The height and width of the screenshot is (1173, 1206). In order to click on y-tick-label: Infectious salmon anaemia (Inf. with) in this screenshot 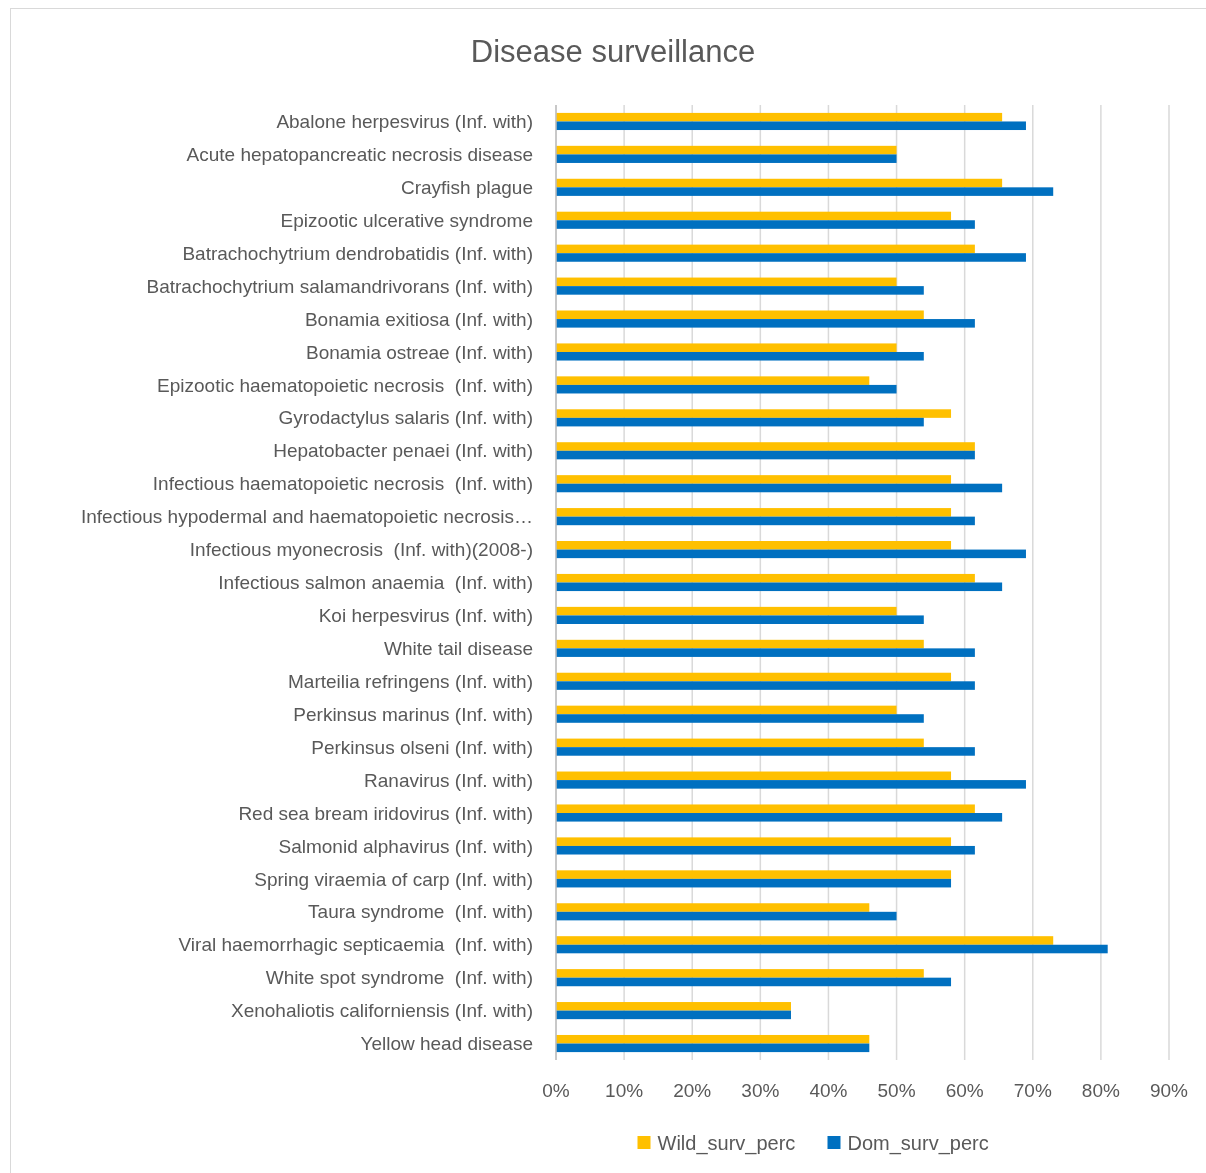, I will do `click(375, 583)`.